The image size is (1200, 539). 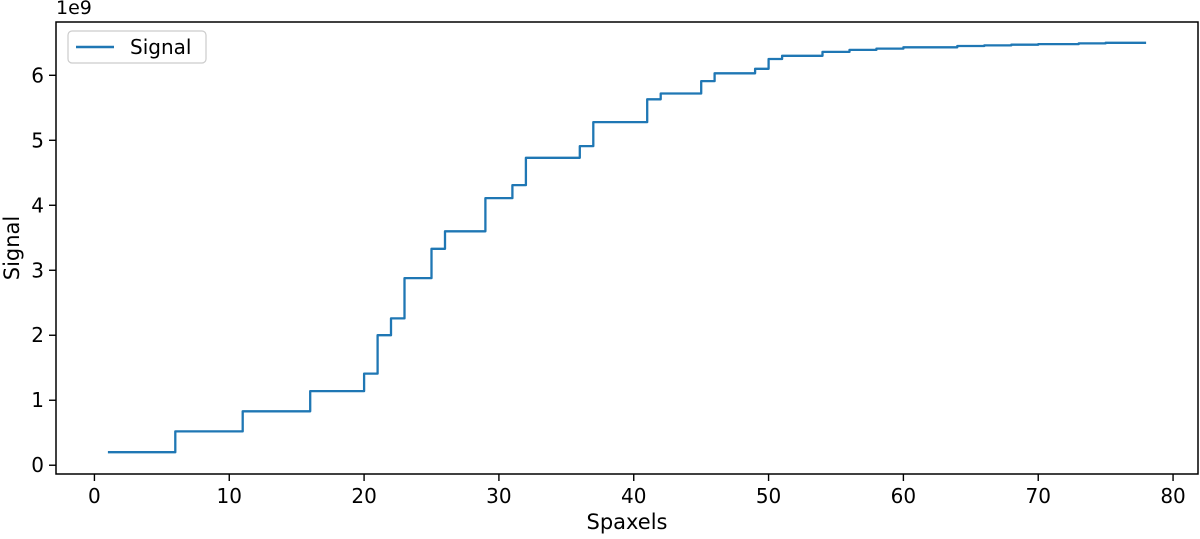 I want to click on x-tick-label: 20, so click(x=363, y=496).